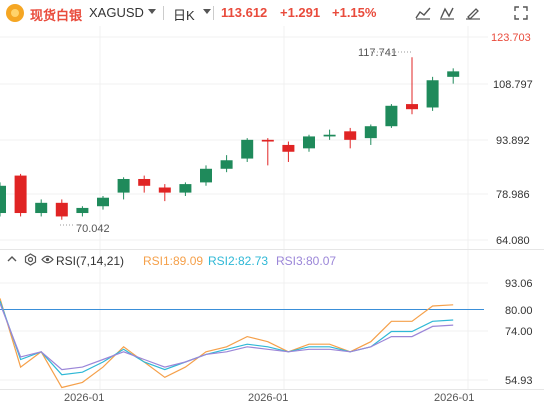 This screenshot has height=411, width=544. I want to click on symbol-code: XAGUSD, so click(116, 12).